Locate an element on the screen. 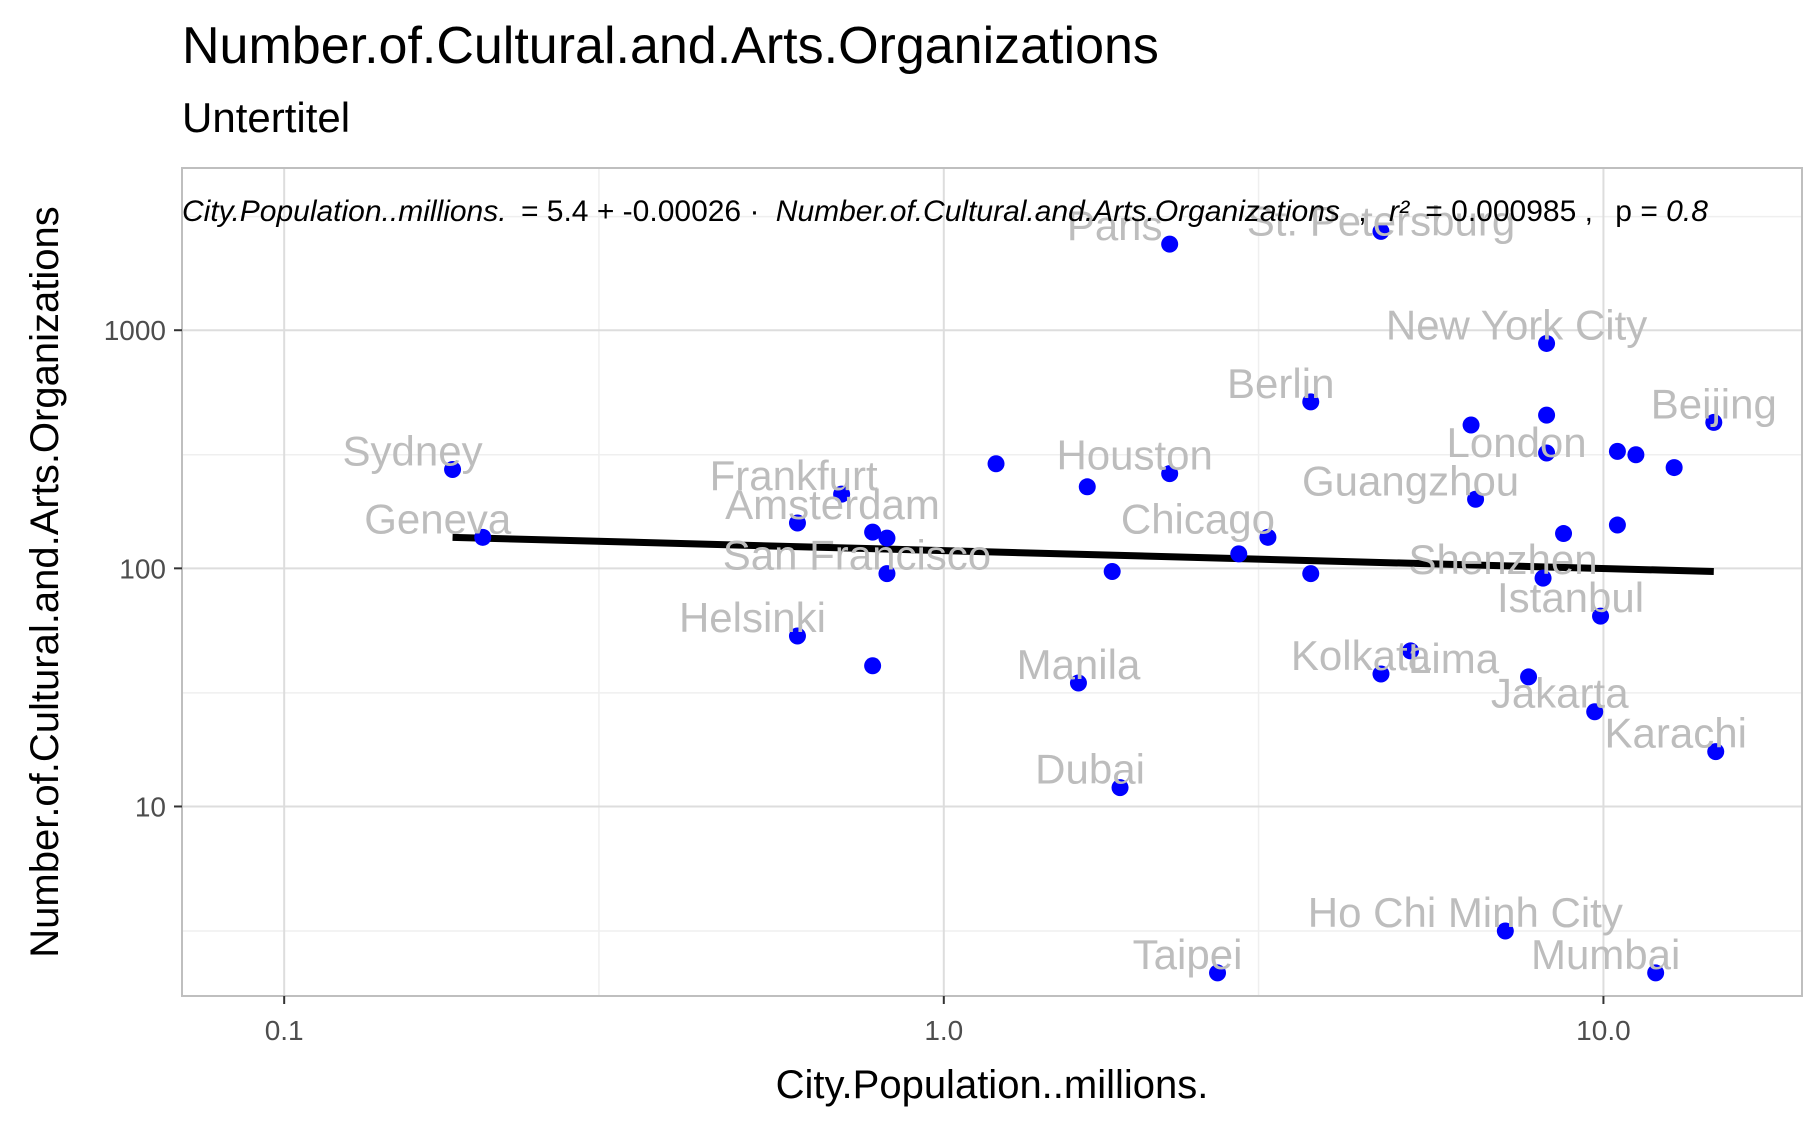 The image size is (1818, 1128). equation-rhs: = 5.4 + -0.00026 · is located at coordinates (644, 211).